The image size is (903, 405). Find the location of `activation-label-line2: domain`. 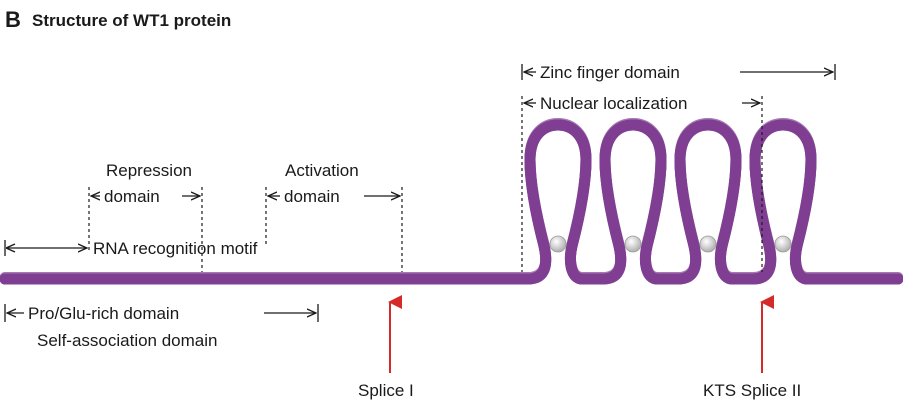

activation-label-line2: domain is located at coordinates (312, 196).